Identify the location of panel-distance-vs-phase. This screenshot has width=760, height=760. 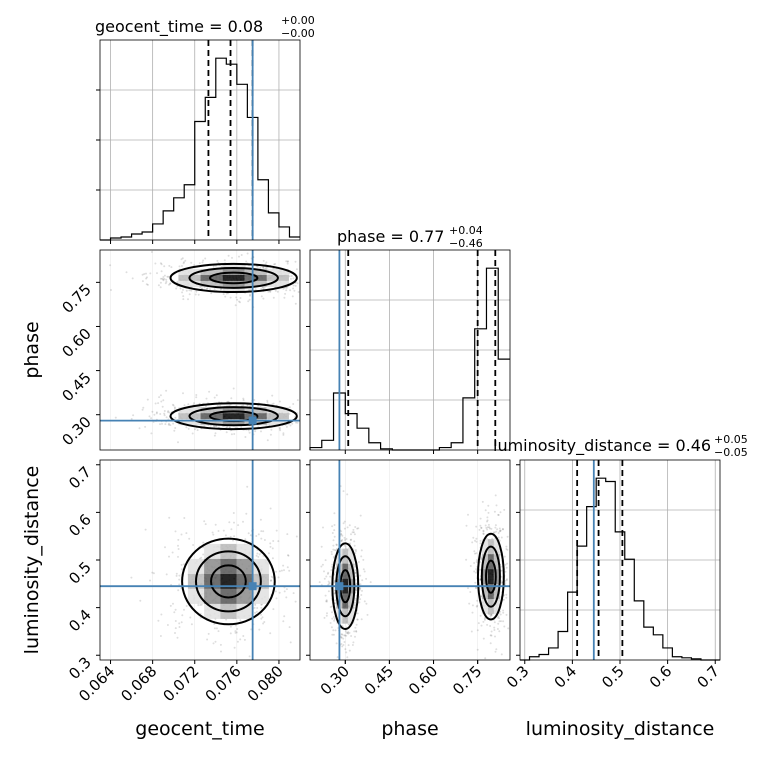
(410, 560).